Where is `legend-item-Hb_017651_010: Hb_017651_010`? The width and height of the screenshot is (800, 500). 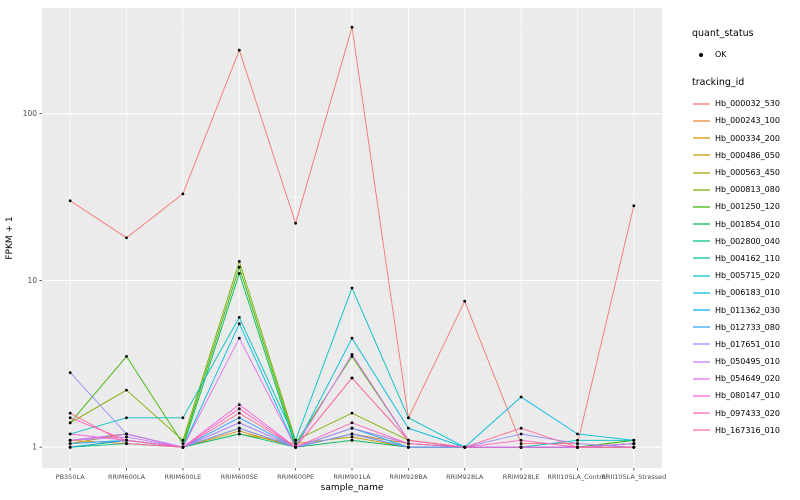
legend-item-Hb_017651_010: Hb_017651_010 is located at coordinates (745, 344).